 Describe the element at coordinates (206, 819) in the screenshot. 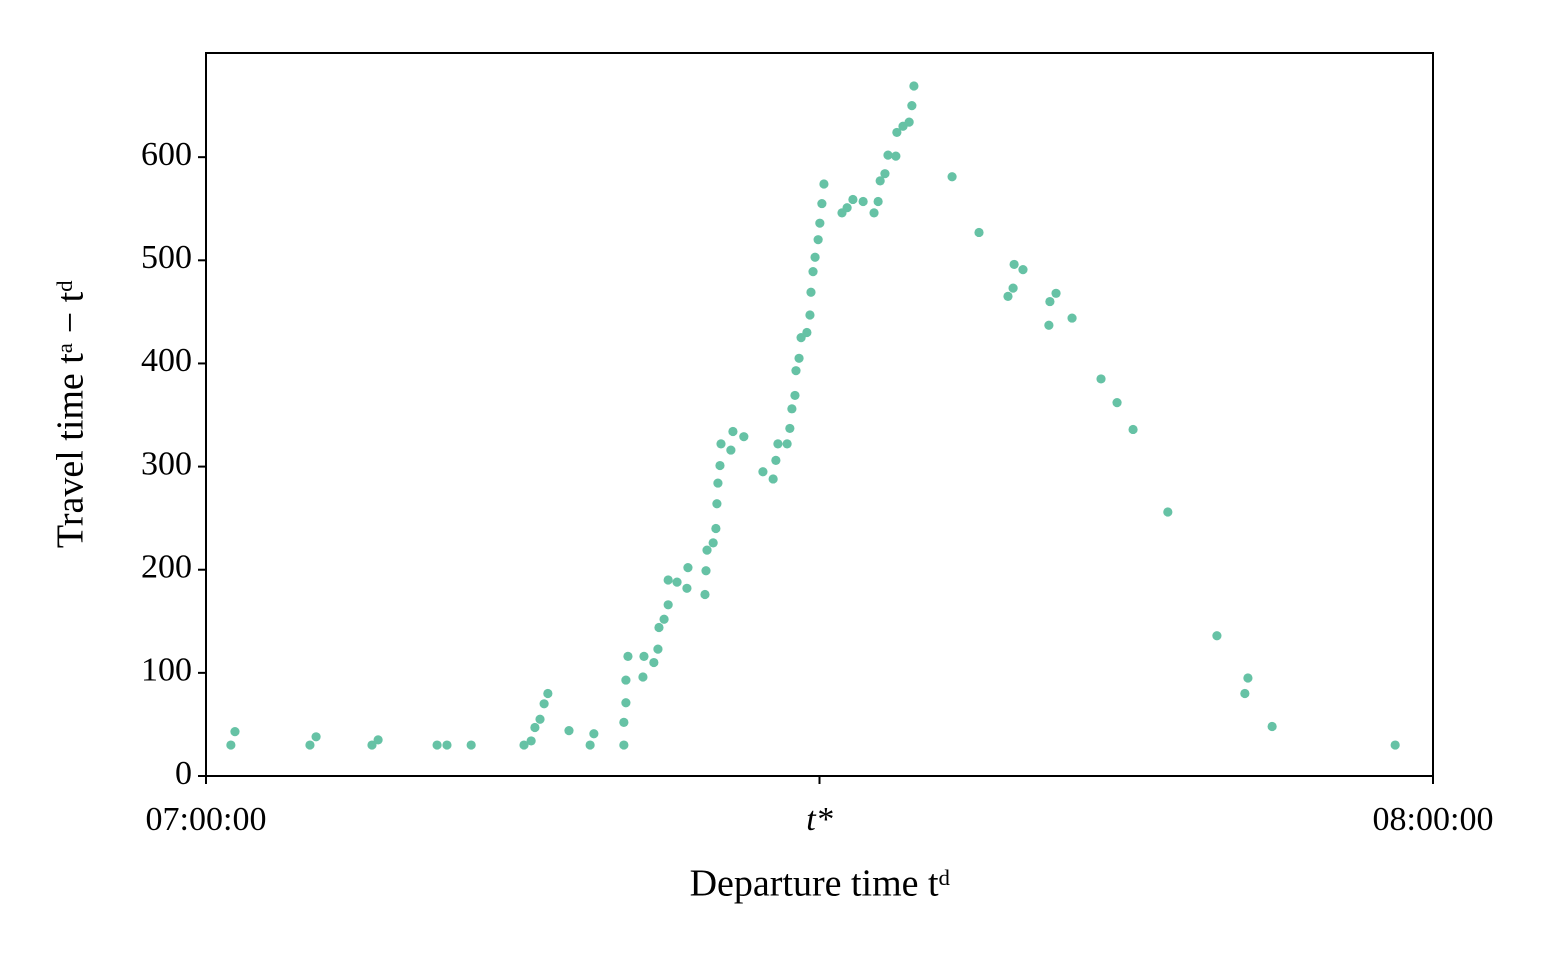

I see `x-tick-label: 07:00:00` at that location.